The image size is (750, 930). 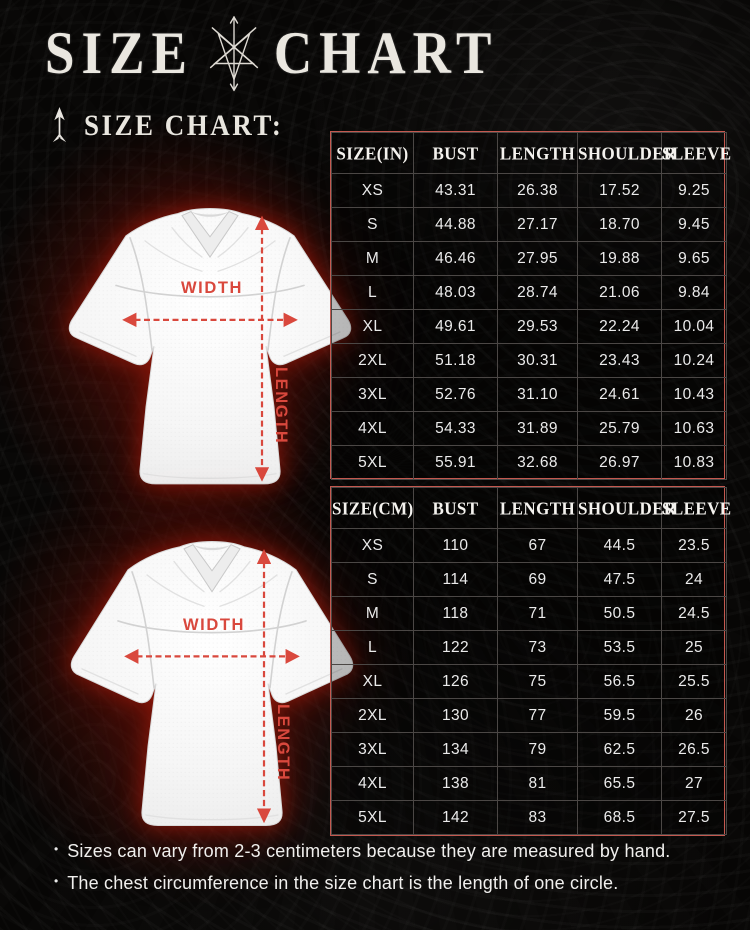 What do you see at coordinates (696, 153) in the screenshot?
I see `column-header-sleeve: SLEEVE` at bounding box center [696, 153].